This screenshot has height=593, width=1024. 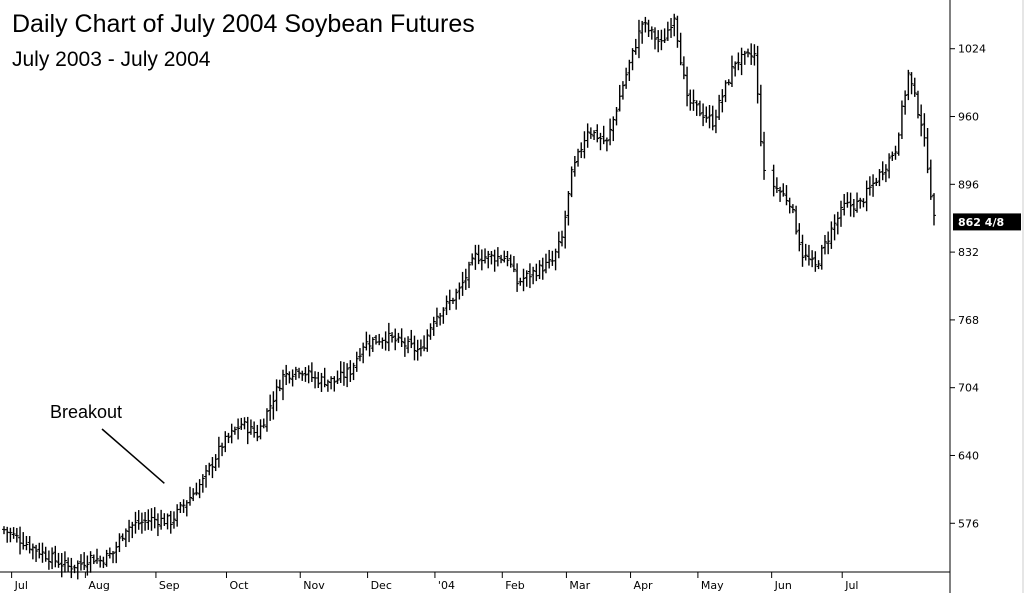 What do you see at coordinates (579, 585) in the screenshot?
I see `x-tick-label: Mar` at bounding box center [579, 585].